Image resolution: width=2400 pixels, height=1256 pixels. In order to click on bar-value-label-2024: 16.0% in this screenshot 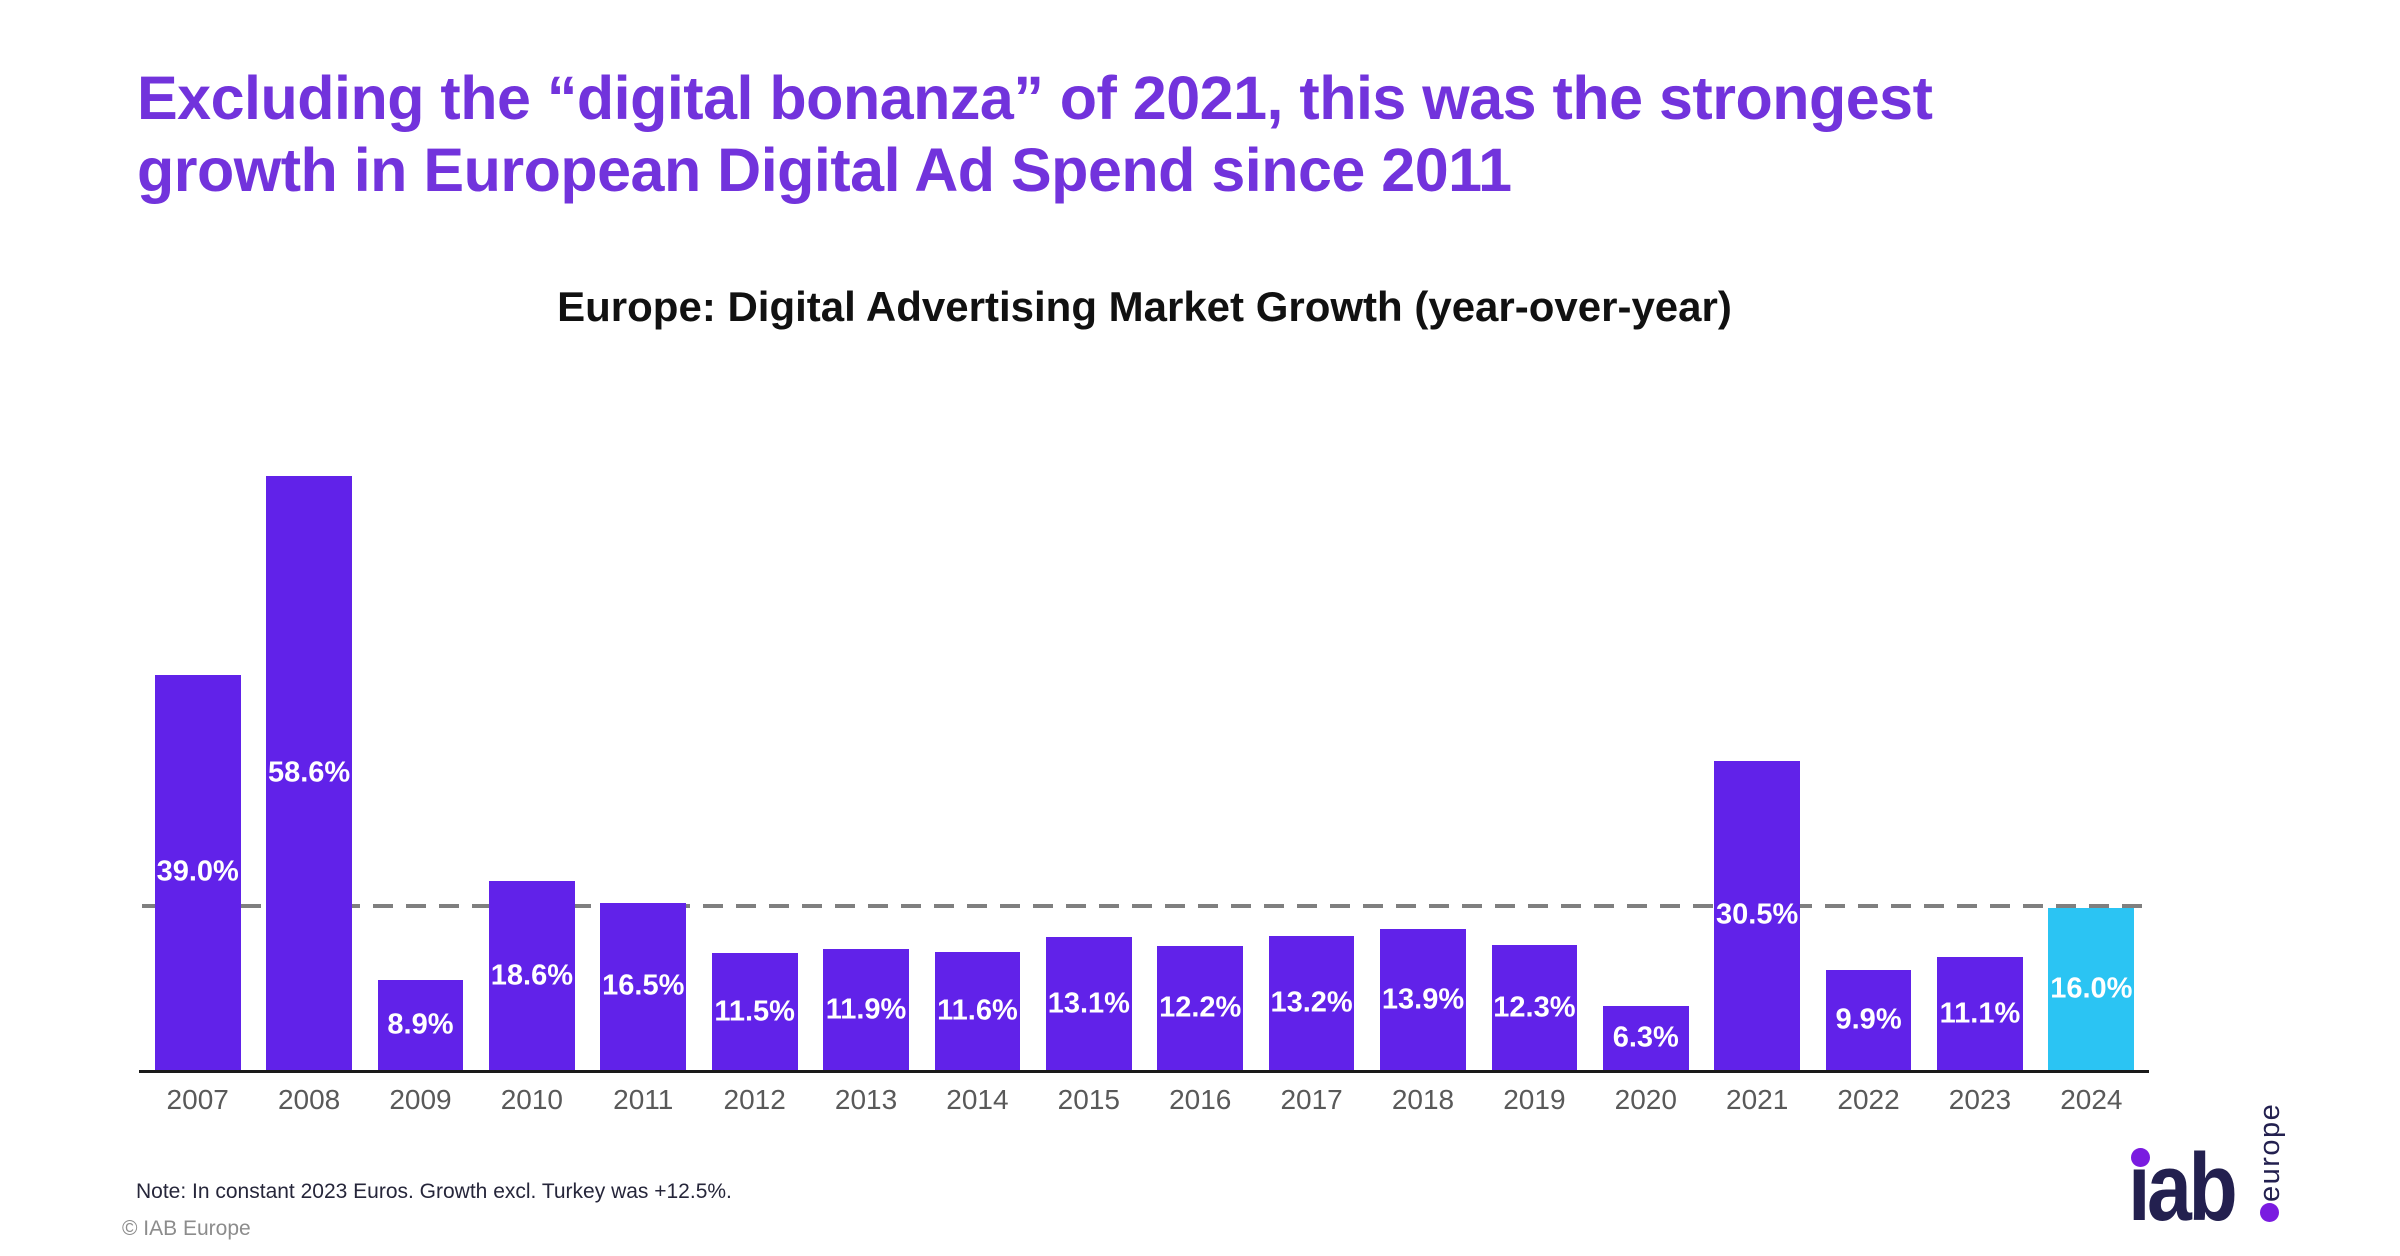, I will do `click(2091, 988)`.